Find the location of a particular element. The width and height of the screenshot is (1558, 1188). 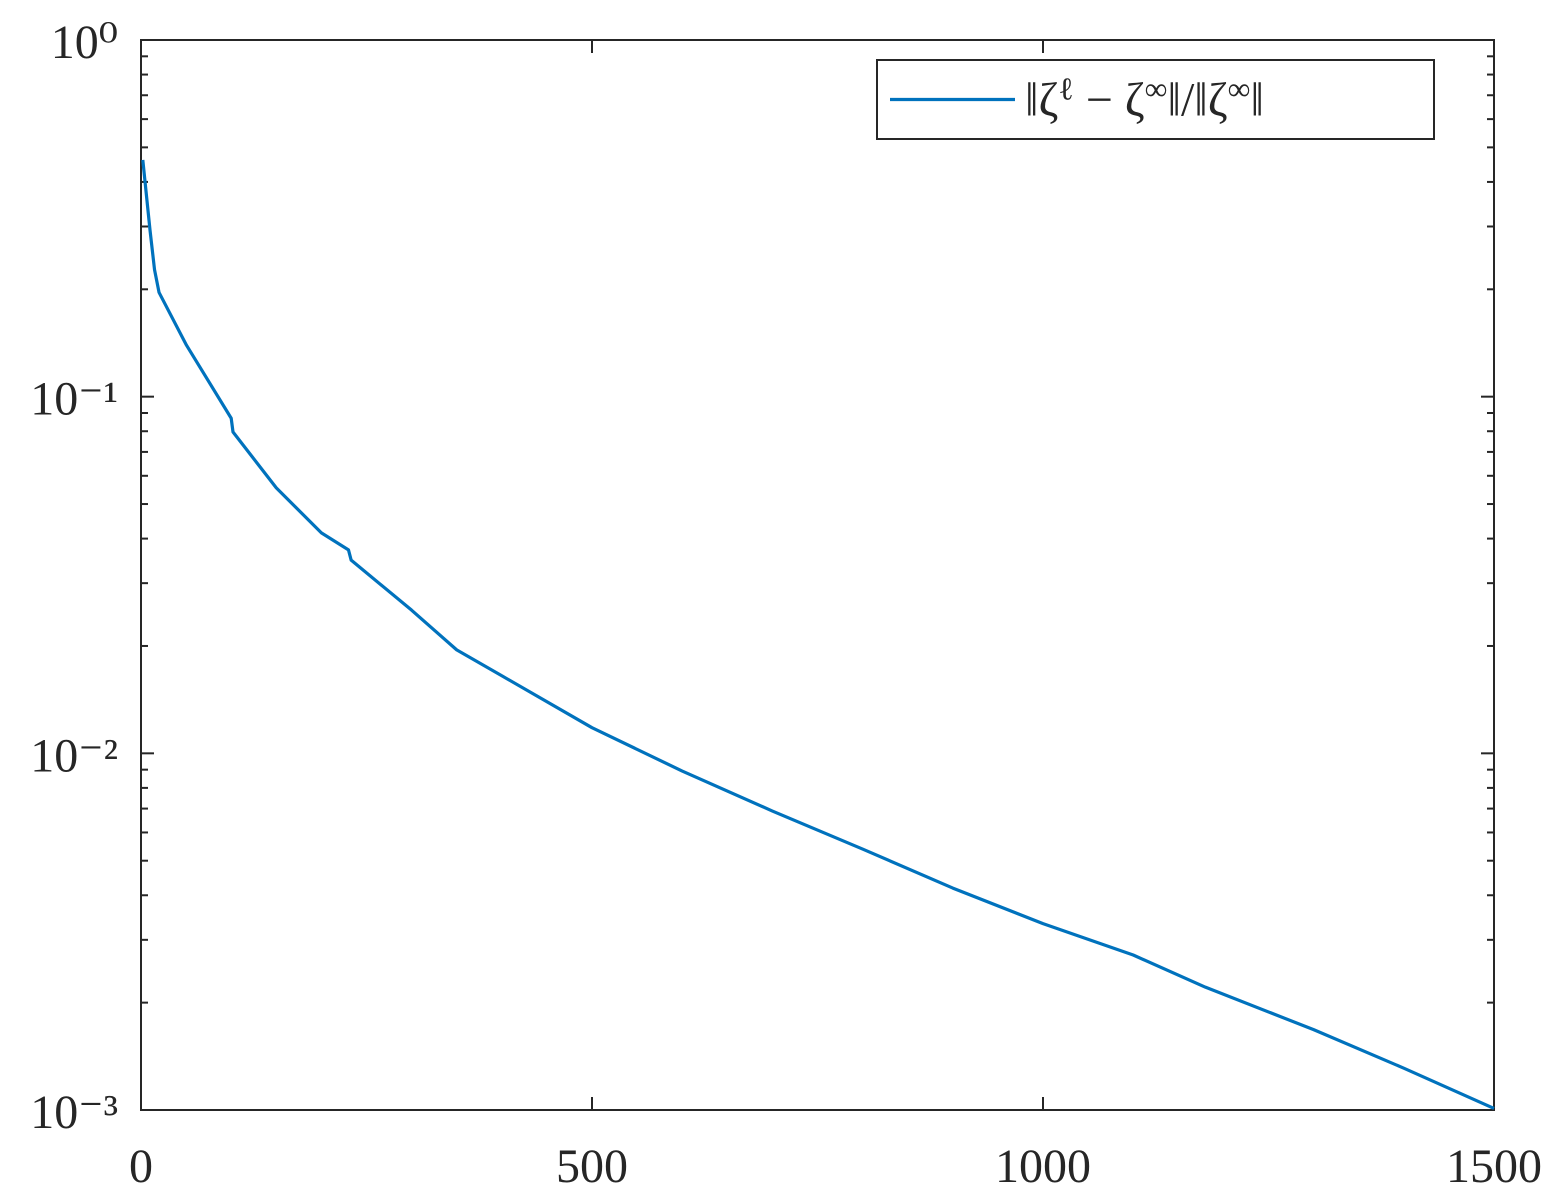

legend-label: ‖ζℓ​ − ζ∞​‖/‖ζ∞​‖ is located at coordinates (1144, 99).